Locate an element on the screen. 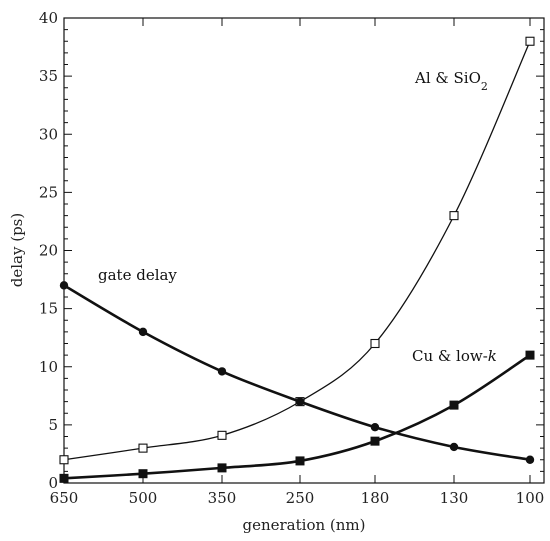 The width and height of the screenshot is (550, 541). x-tick-label: 500 is located at coordinates (143, 498).